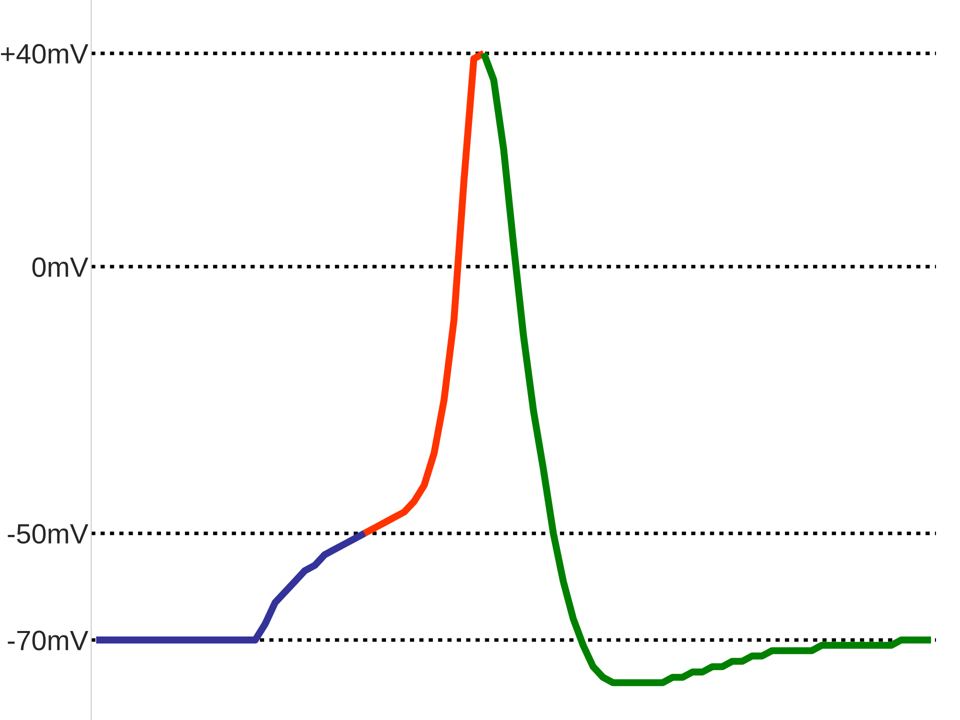 The width and height of the screenshot is (960, 720). I want to click on y-tick-label: 0mV, so click(60, 267).